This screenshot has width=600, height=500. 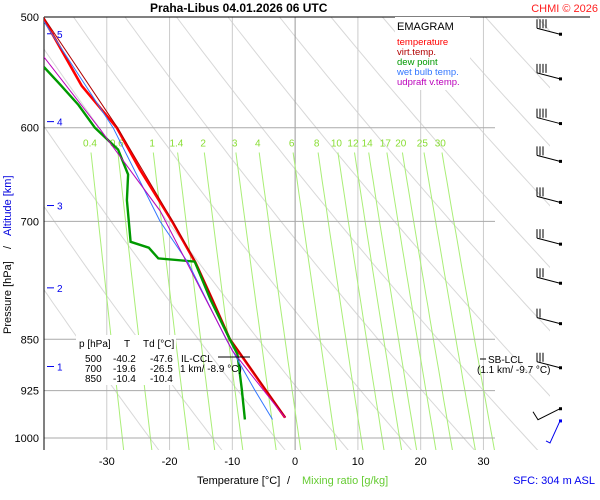 I want to click on legend-item: wet bulb temp., so click(x=427, y=72).